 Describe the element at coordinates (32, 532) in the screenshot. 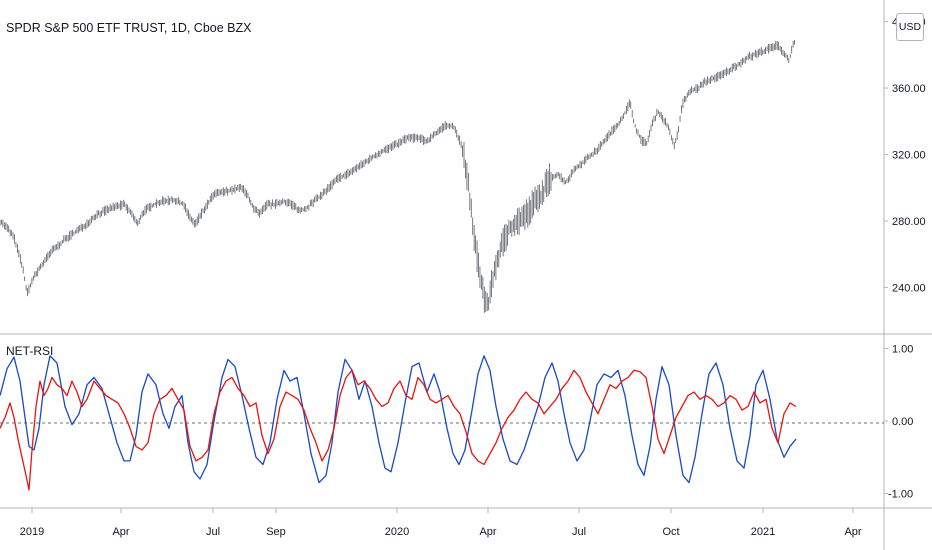

I see `time-tick-label: 2019` at that location.